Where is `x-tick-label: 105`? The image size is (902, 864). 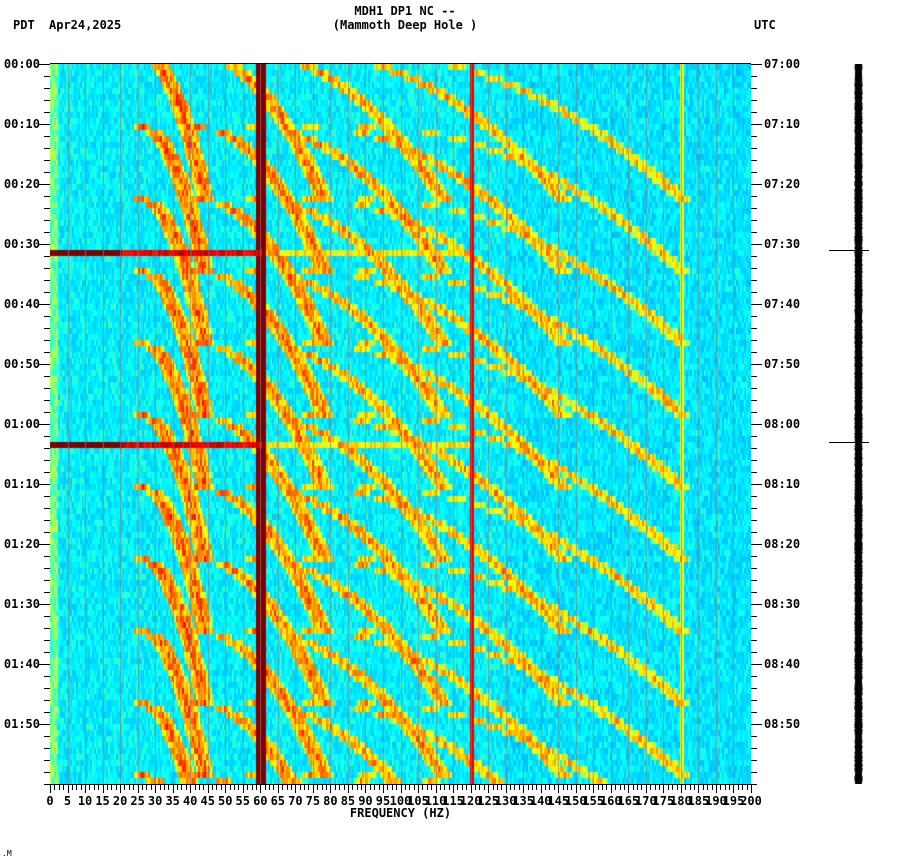 x-tick-label: 105 is located at coordinates (418, 801).